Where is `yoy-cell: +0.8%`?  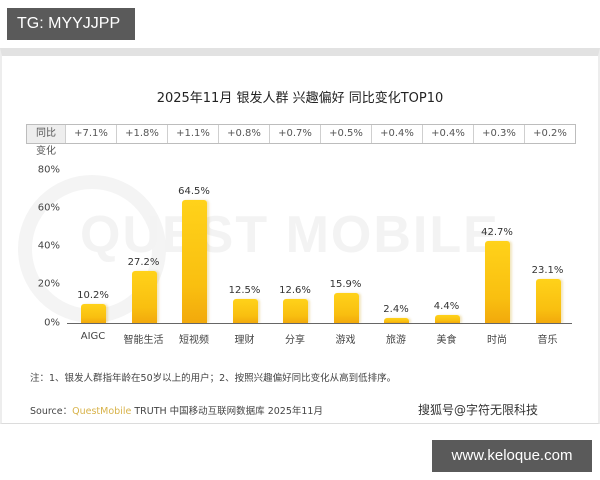
yoy-cell: +0.8% is located at coordinates (243, 134).